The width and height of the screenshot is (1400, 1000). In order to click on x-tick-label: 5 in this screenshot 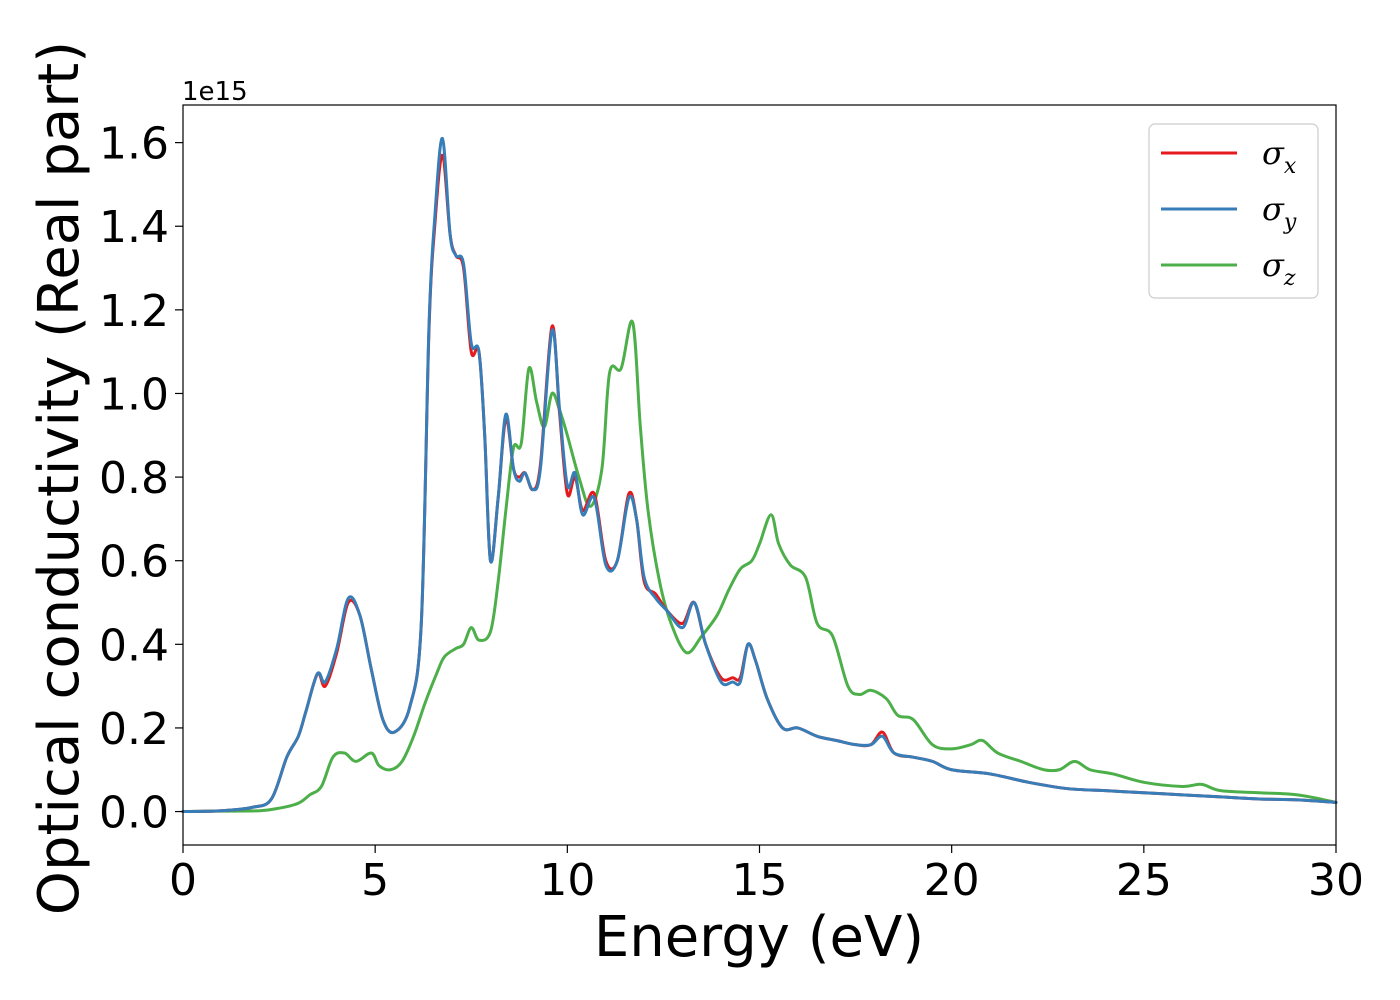, I will do `click(375, 880)`.